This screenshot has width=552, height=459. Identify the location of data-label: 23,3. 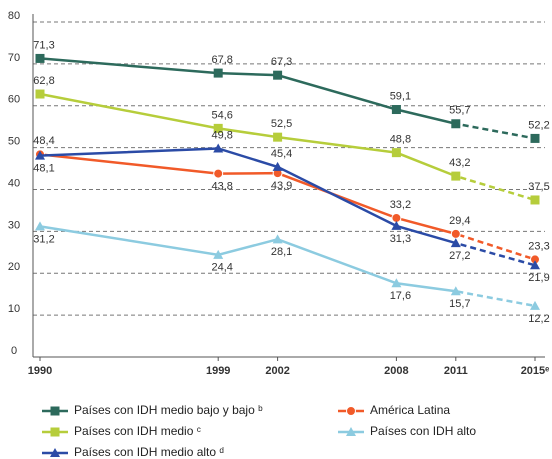
(538, 246).